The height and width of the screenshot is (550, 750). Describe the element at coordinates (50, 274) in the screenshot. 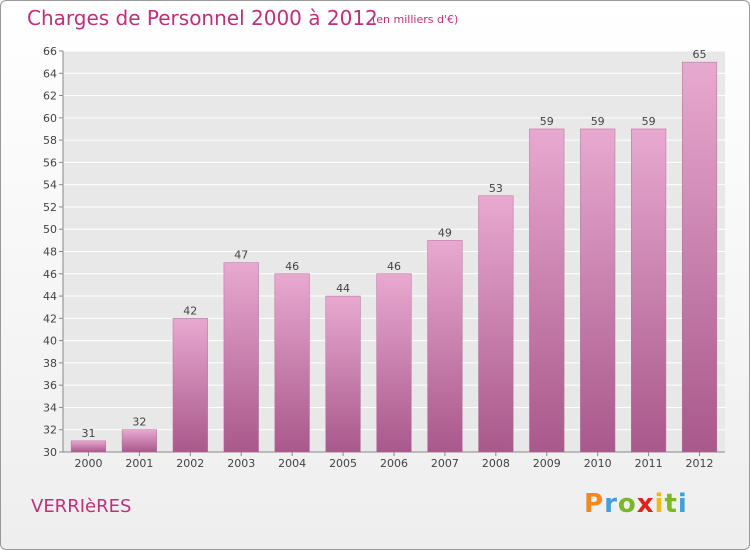

I see `y-tick-label: 46` at that location.